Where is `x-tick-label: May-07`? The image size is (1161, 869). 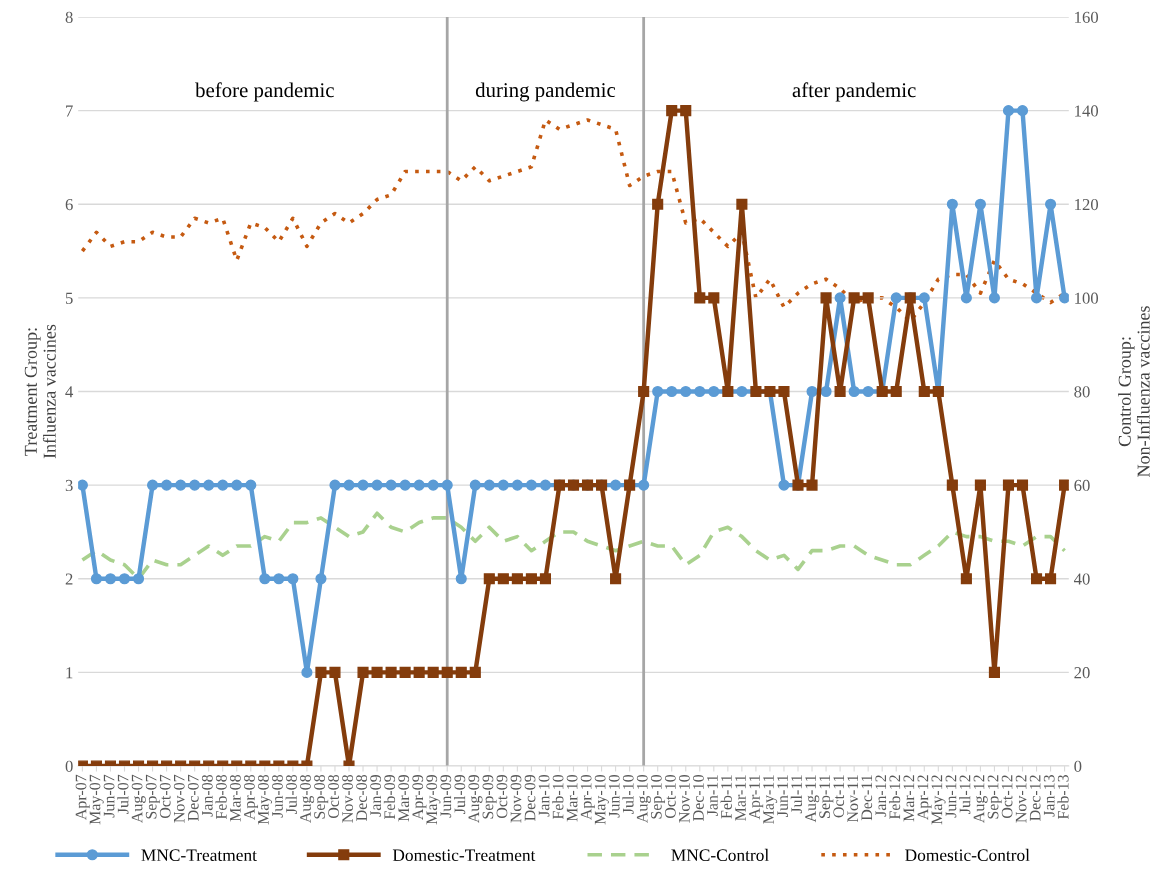 x-tick-label: May-07 is located at coordinates (96, 799).